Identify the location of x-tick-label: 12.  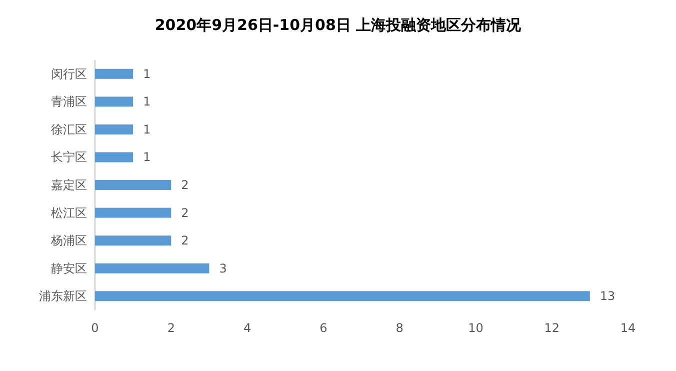
(552, 328).